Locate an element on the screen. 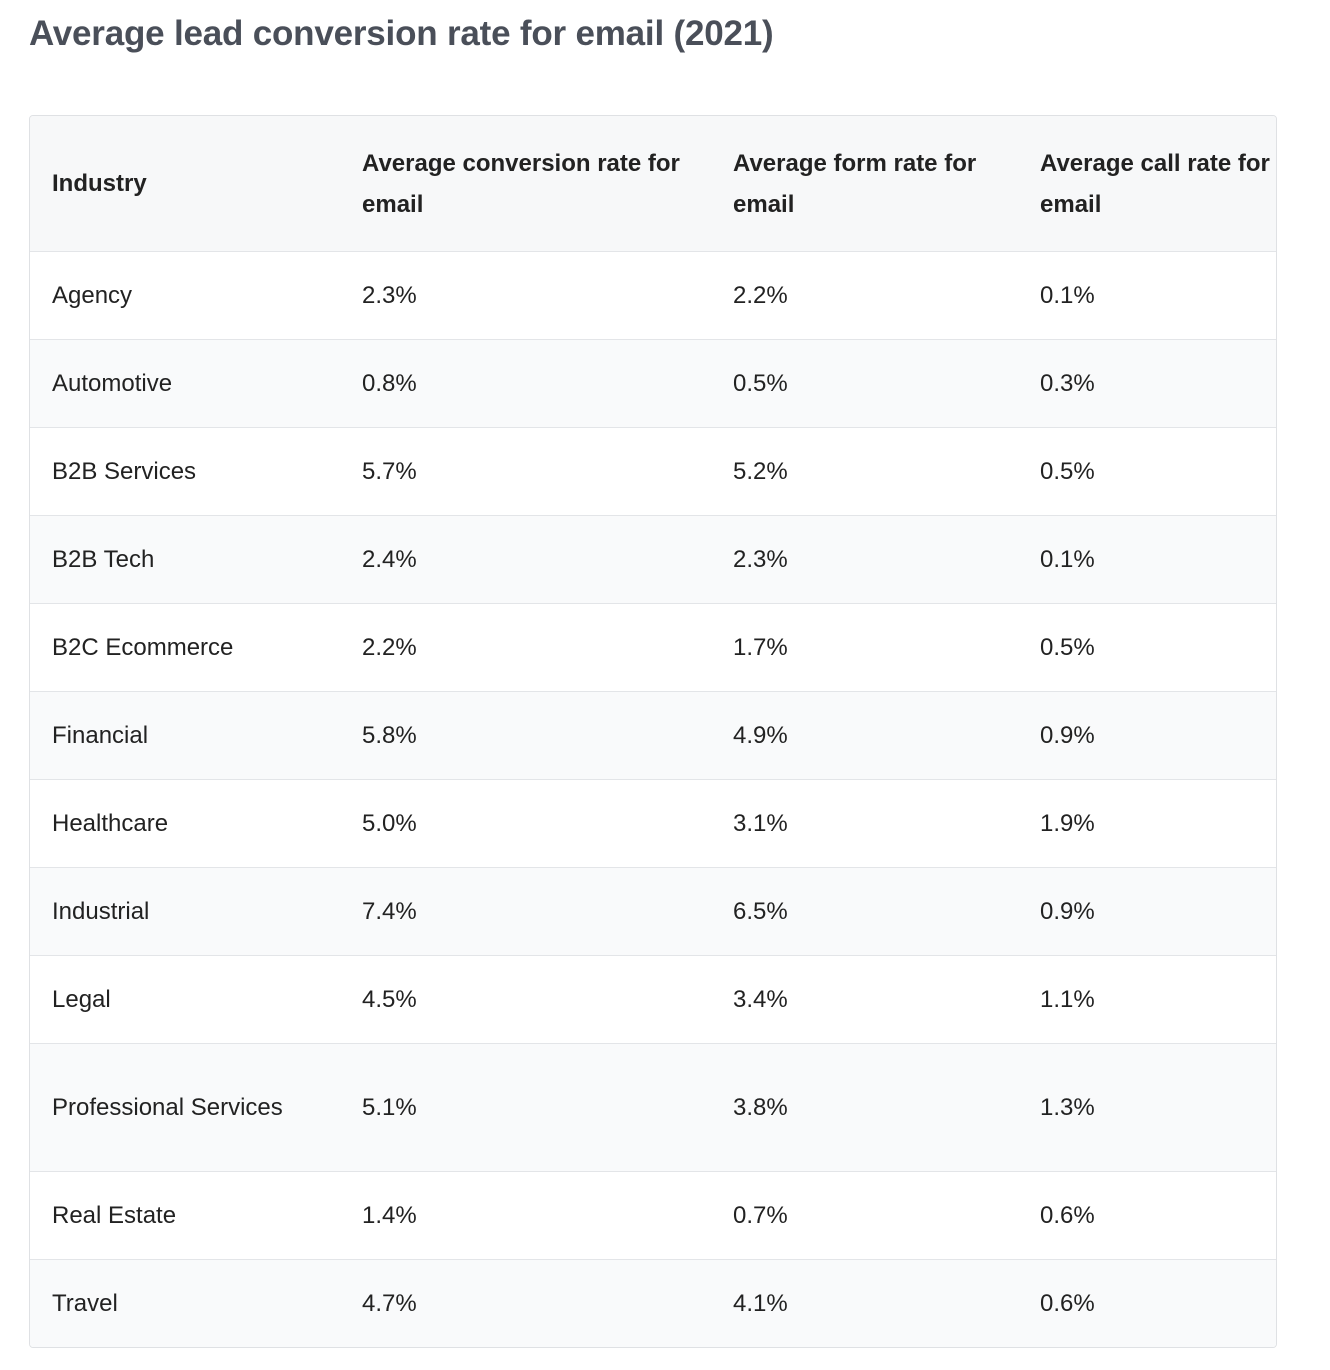 Image resolution: width=1330 pixels, height=1370 pixels. header-conversion-rate: Average conversion rate for email is located at coordinates (525, 184).